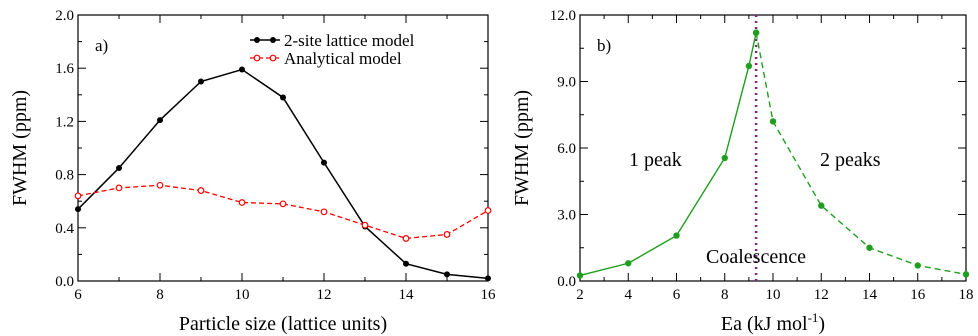 This screenshot has width=978, height=336. What do you see at coordinates (756, 257) in the screenshot?
I see `annotation-coalescence: Coalescence` at bounding box center [756, 257].